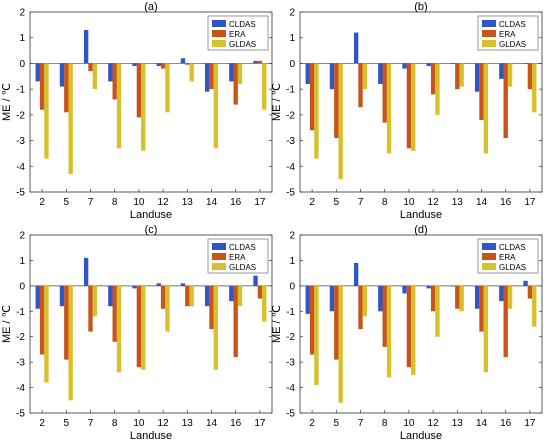 The height and width of the screenshot is (443, 550). What do you see at coordinates (219, 246) in the screenshot?
I see `legend-swatch-cldas` at bounding box center [219, 246].